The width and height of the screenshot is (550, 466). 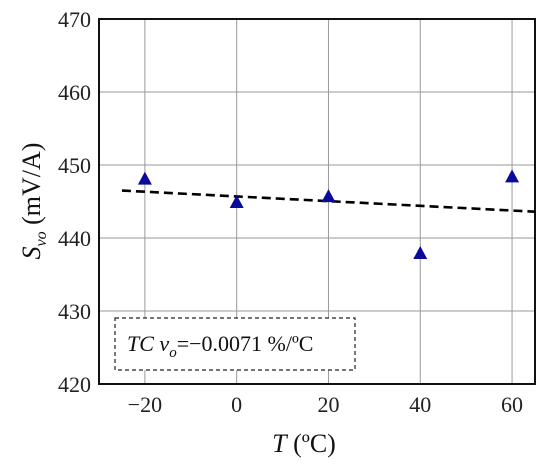 I want to click on trend-line, so click(x=328, y=201).